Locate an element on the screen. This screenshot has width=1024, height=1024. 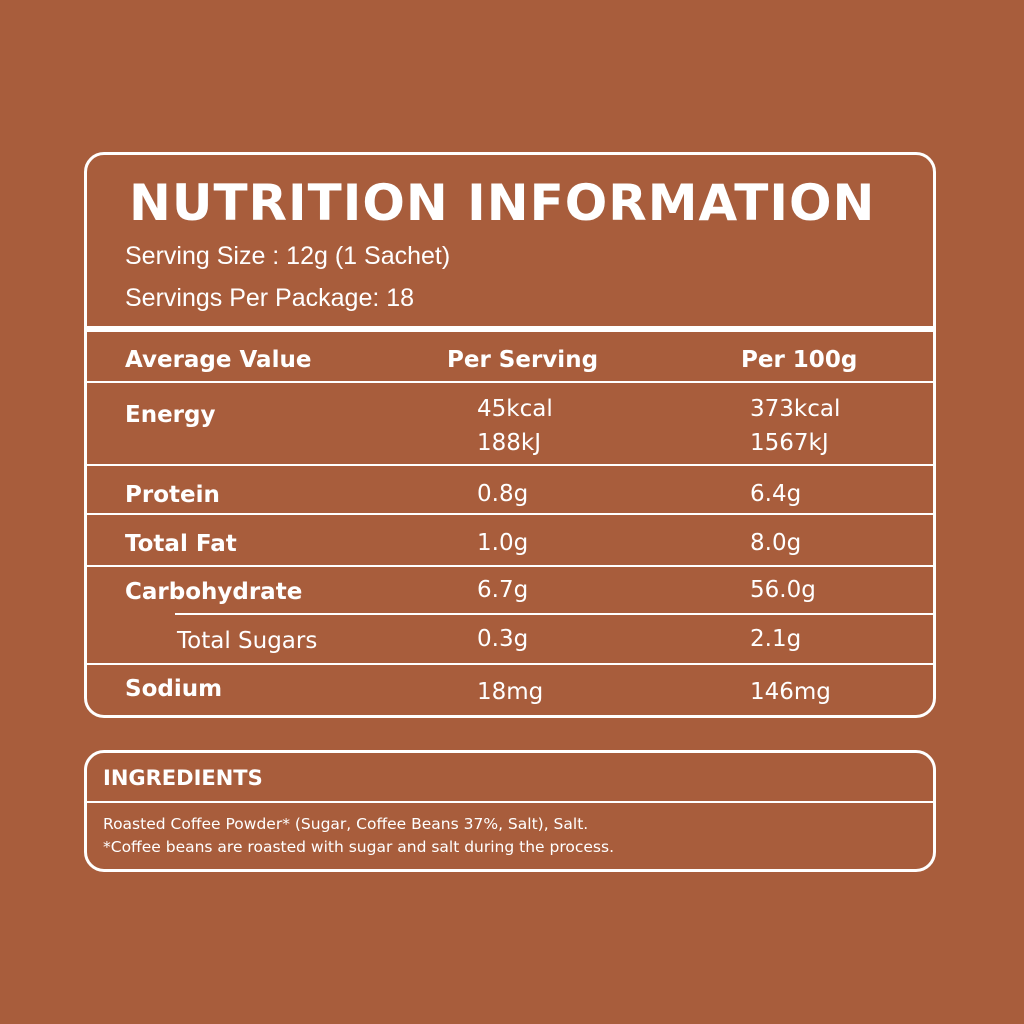
energy-per-100g-kcal: 373kcal is located at coordinates (795, 409).